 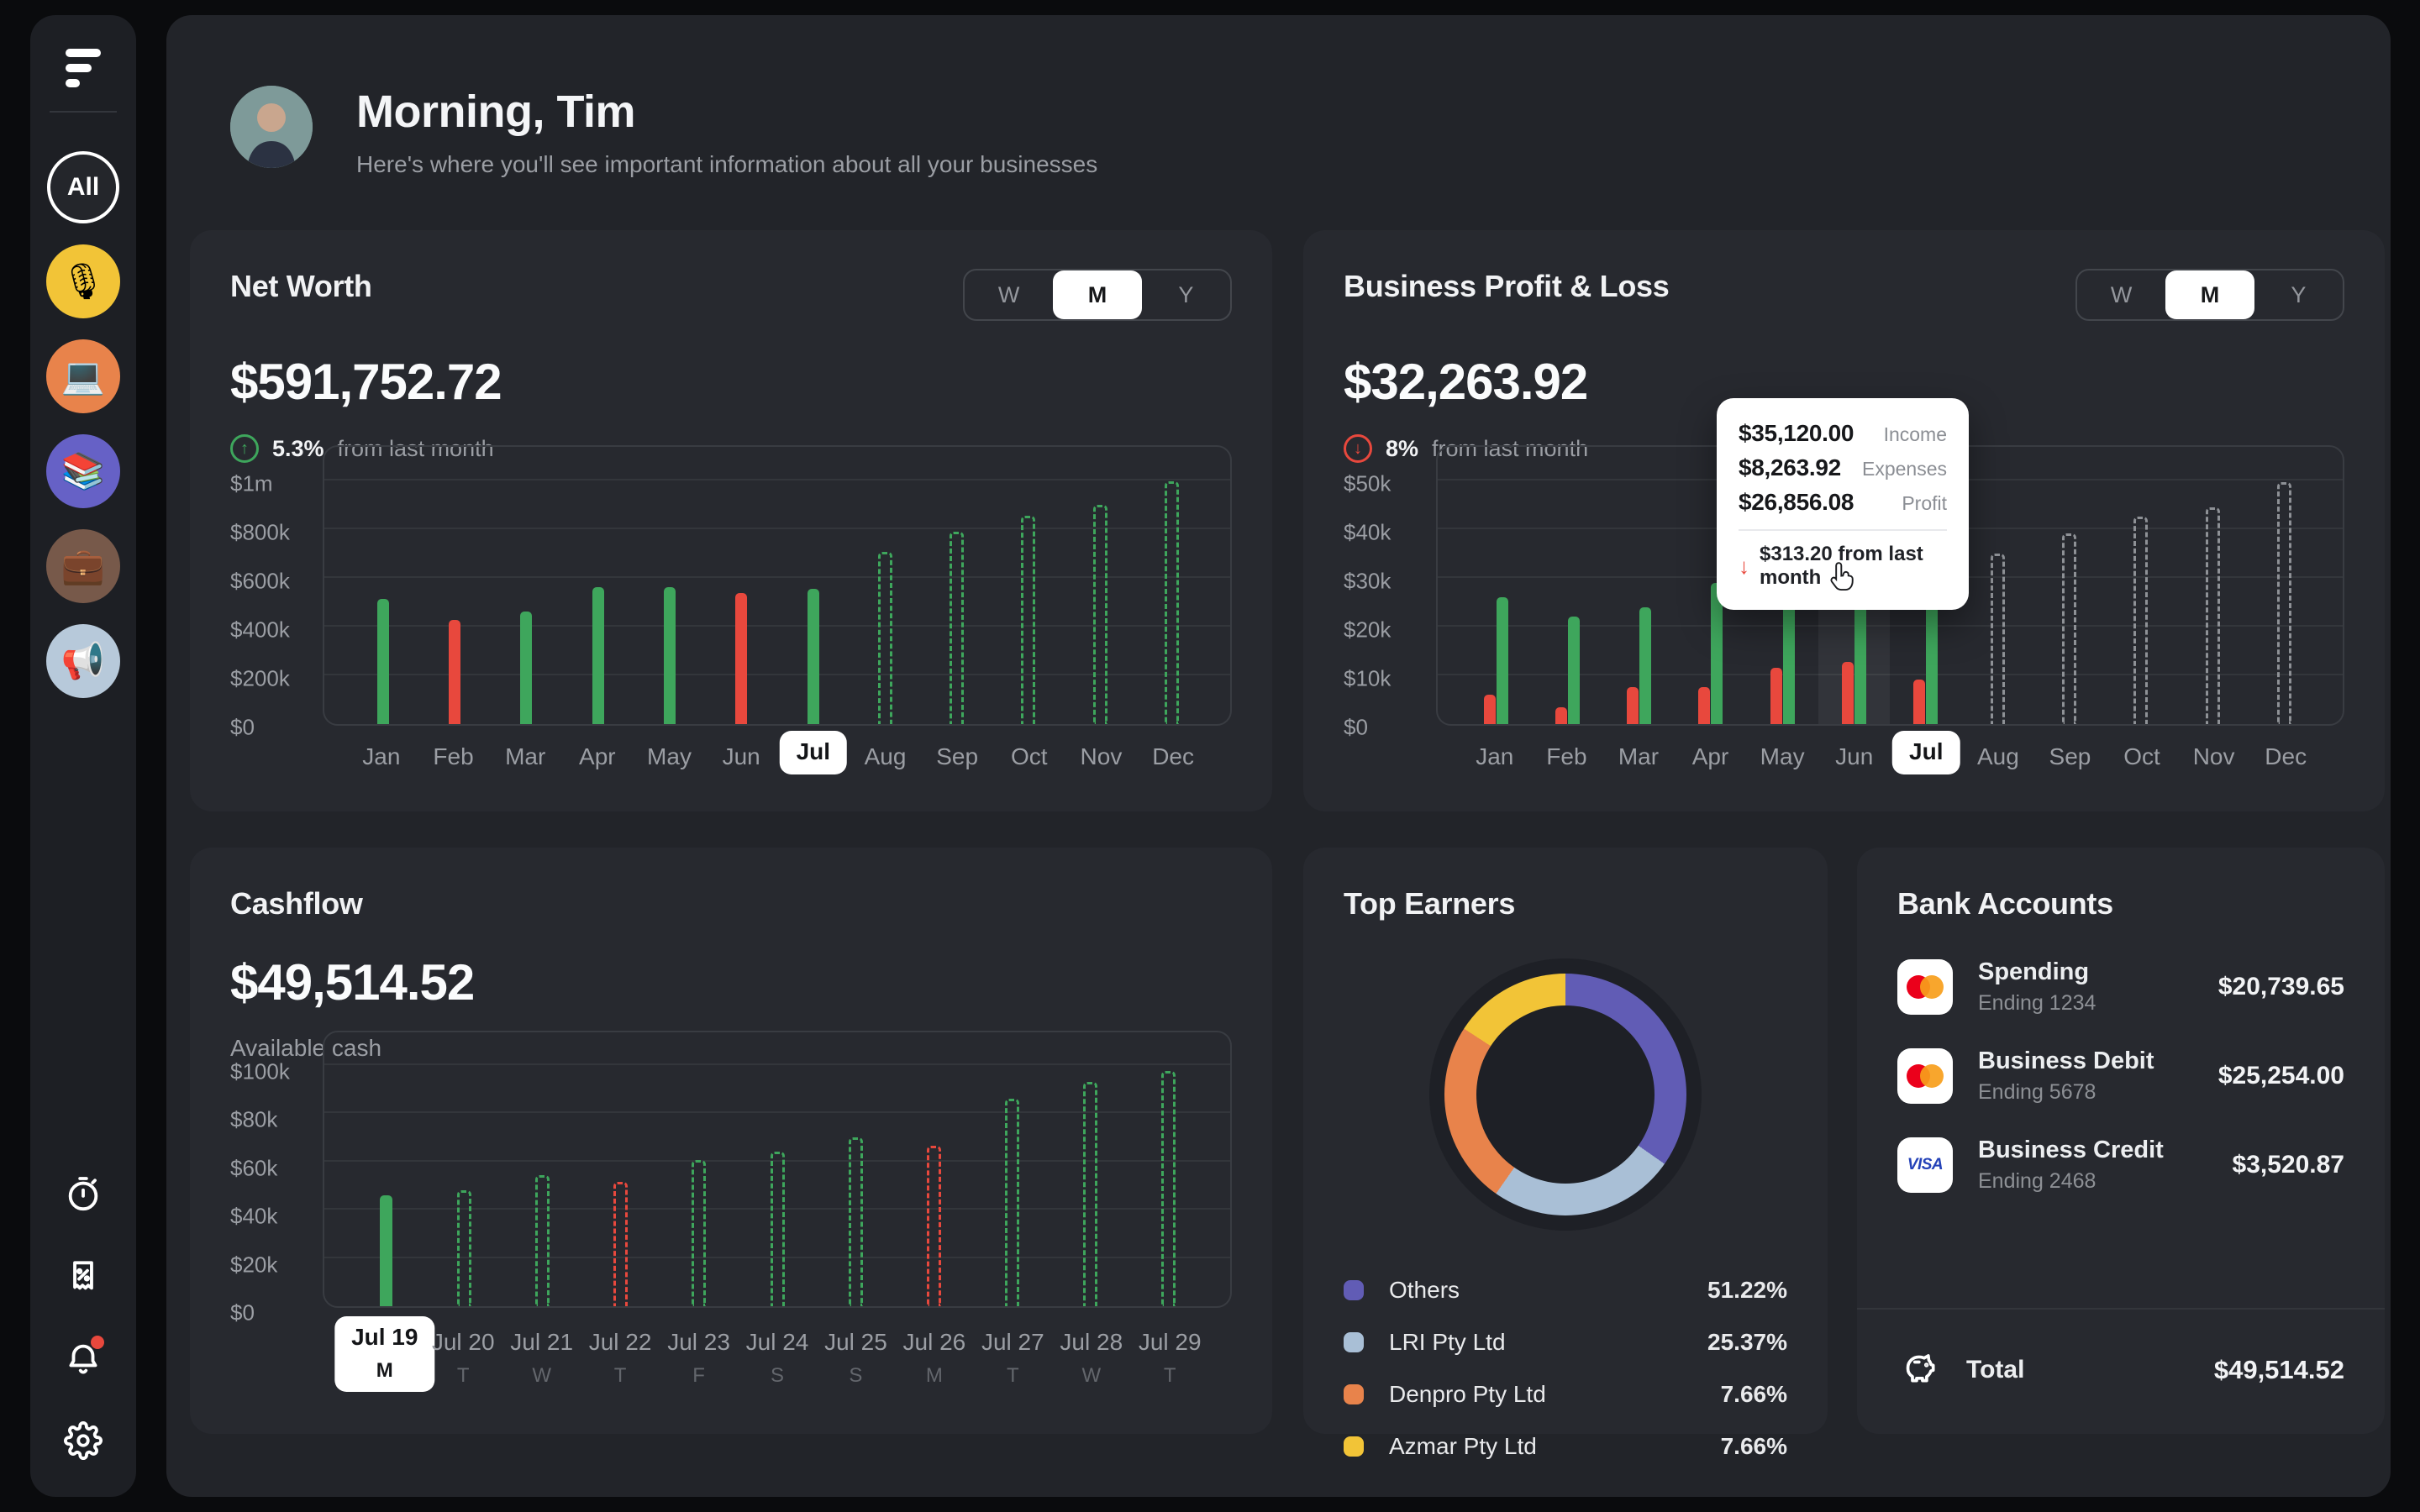 What do you see at coordinates (83, 1193) in the screenshot?
I see `timer-icon` at bounding box center [83, 1193].